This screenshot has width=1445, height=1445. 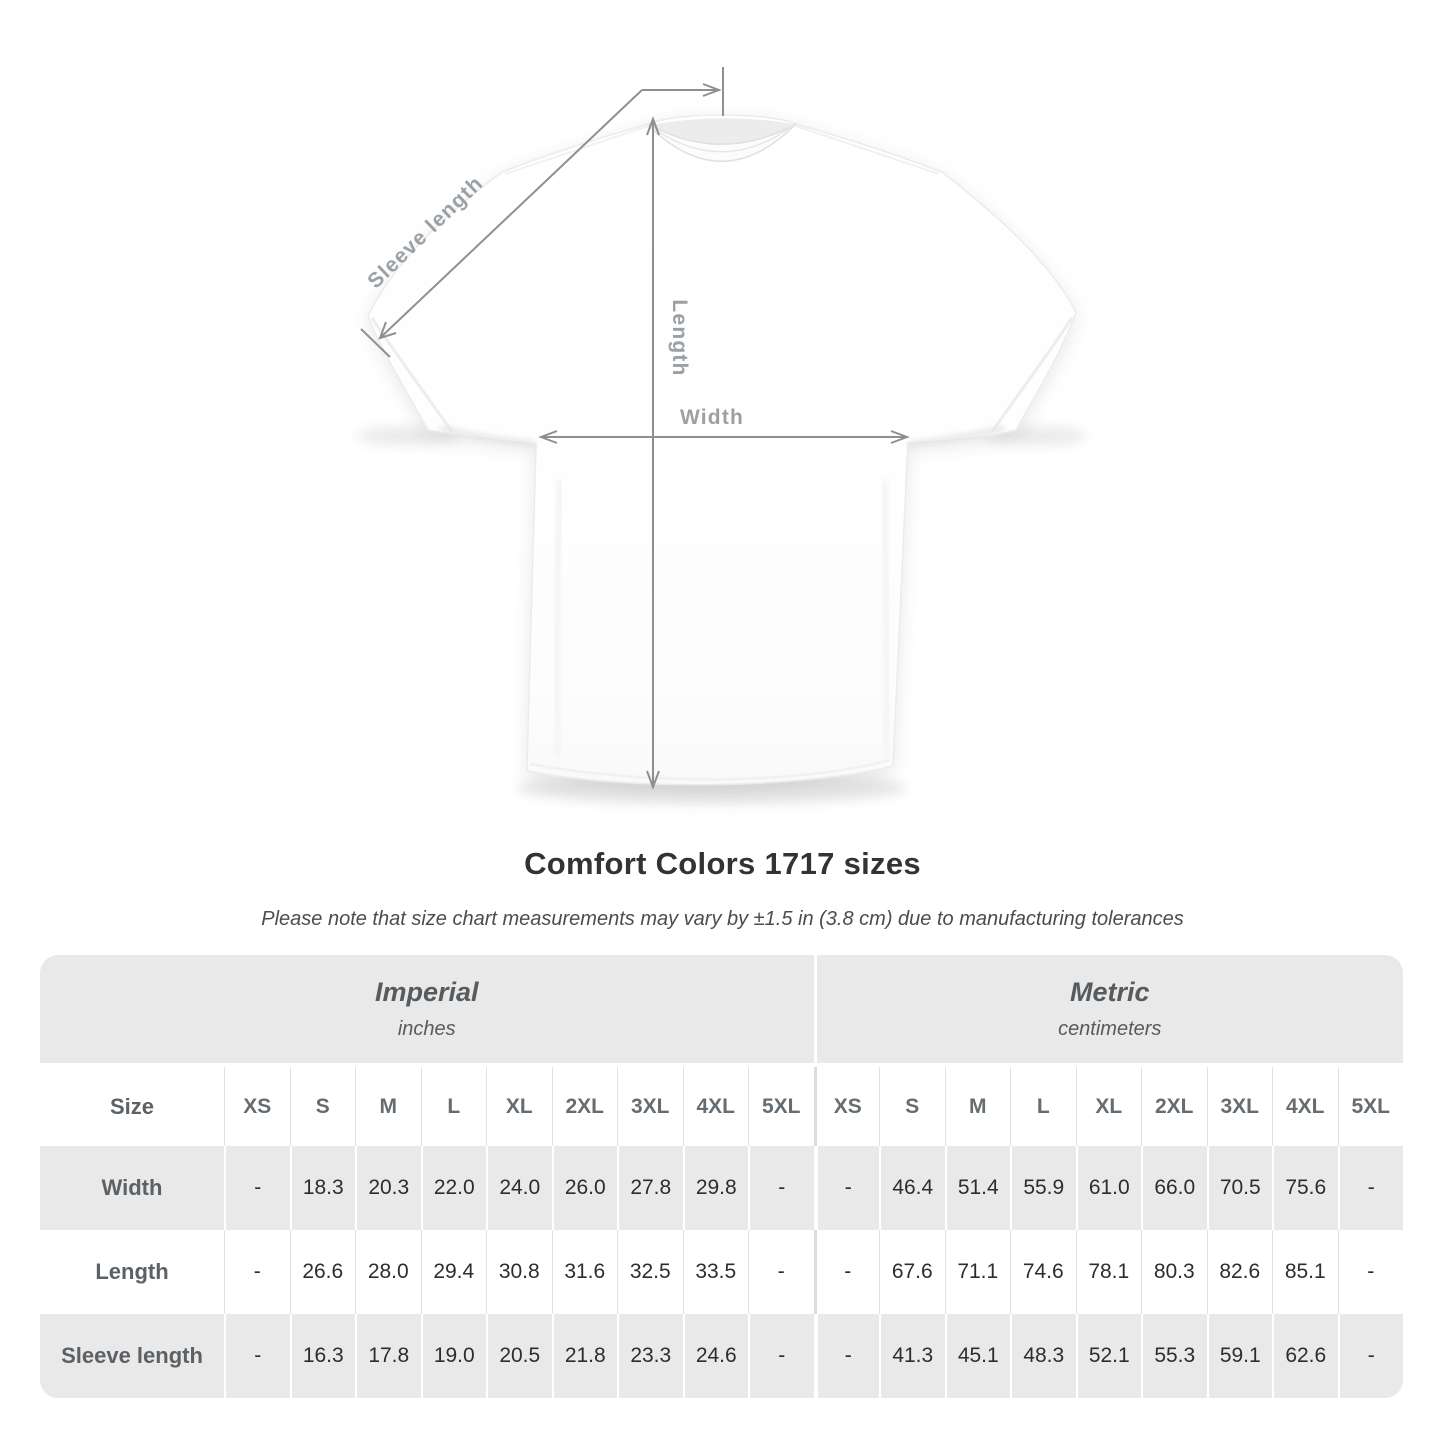 I want to click on imperial-unit: inches, so click(x=426, y=1029).